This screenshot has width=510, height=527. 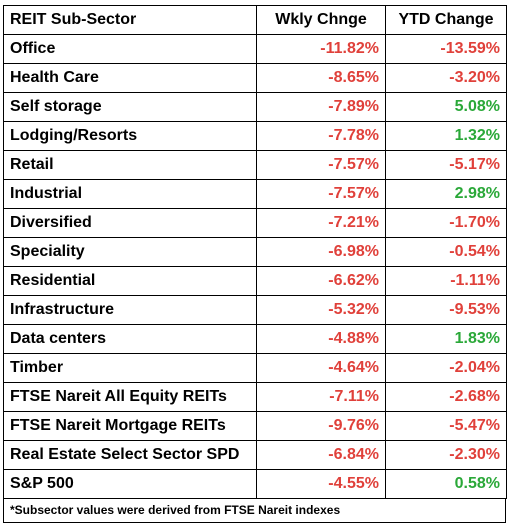 What do you see at coordinates (130, 194) in the screenshot?
I see `sub-sector-name: Industrial` at bounding box center [130, 194].